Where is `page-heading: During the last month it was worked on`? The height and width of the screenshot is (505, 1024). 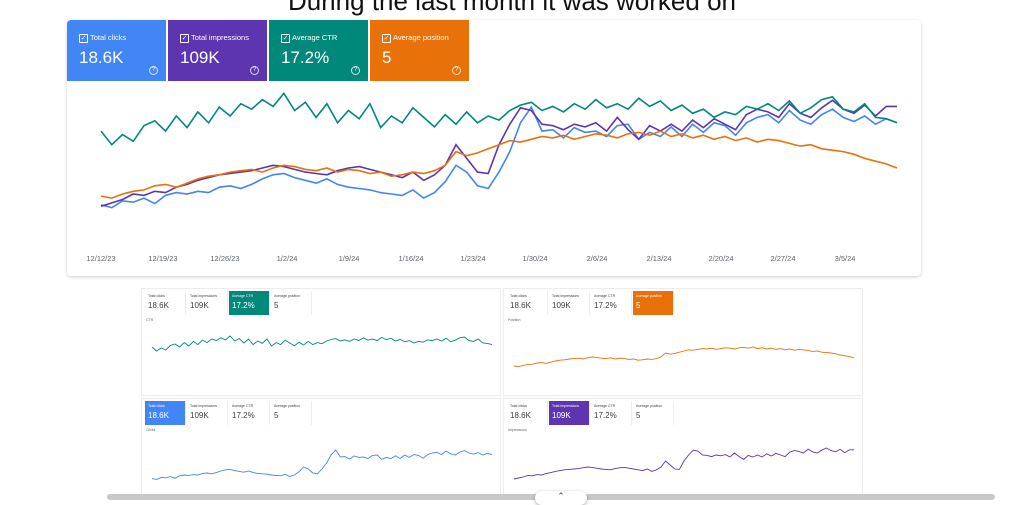
page-heading: During the last month it was worked on is located at coordinates (512, 8).